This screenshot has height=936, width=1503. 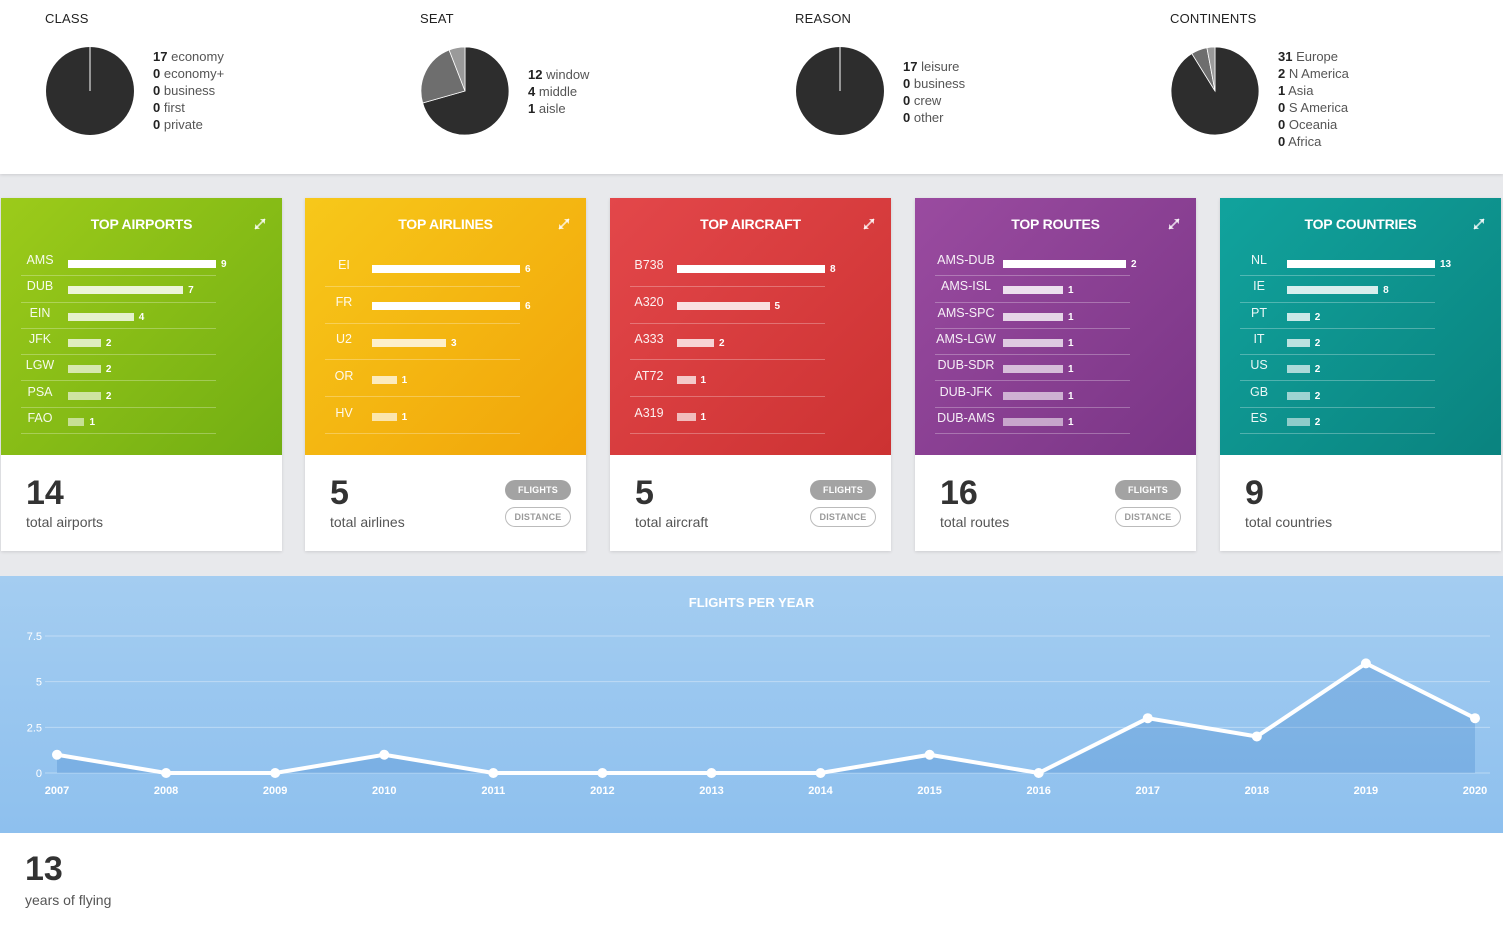 What do you see at coordinates (118, 342) in the screenshot?
I see `card-row: JFK 2` at bounding box center [118, 342].